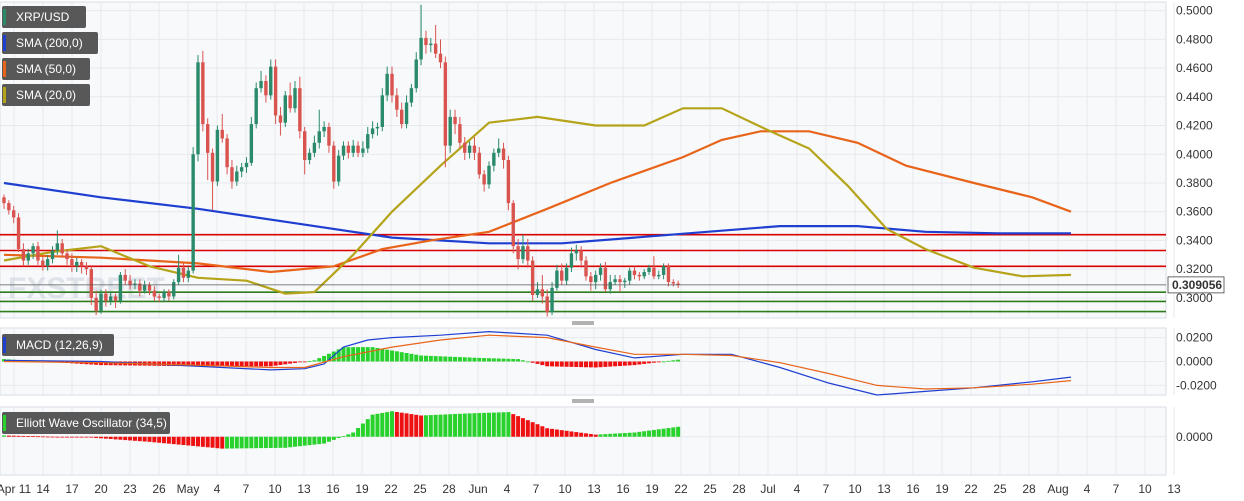  Describe the element at coordinates (913, 489) in the screenshot. I see `x-tick-label: 16` at that location.